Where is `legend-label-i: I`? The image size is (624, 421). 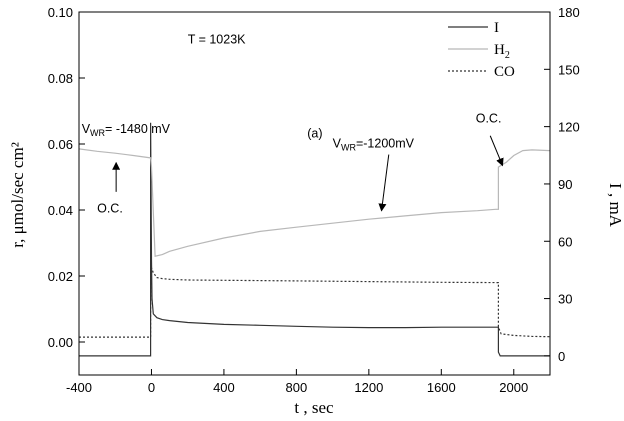
legend-label-i: I is located at coordinates (496, 28).